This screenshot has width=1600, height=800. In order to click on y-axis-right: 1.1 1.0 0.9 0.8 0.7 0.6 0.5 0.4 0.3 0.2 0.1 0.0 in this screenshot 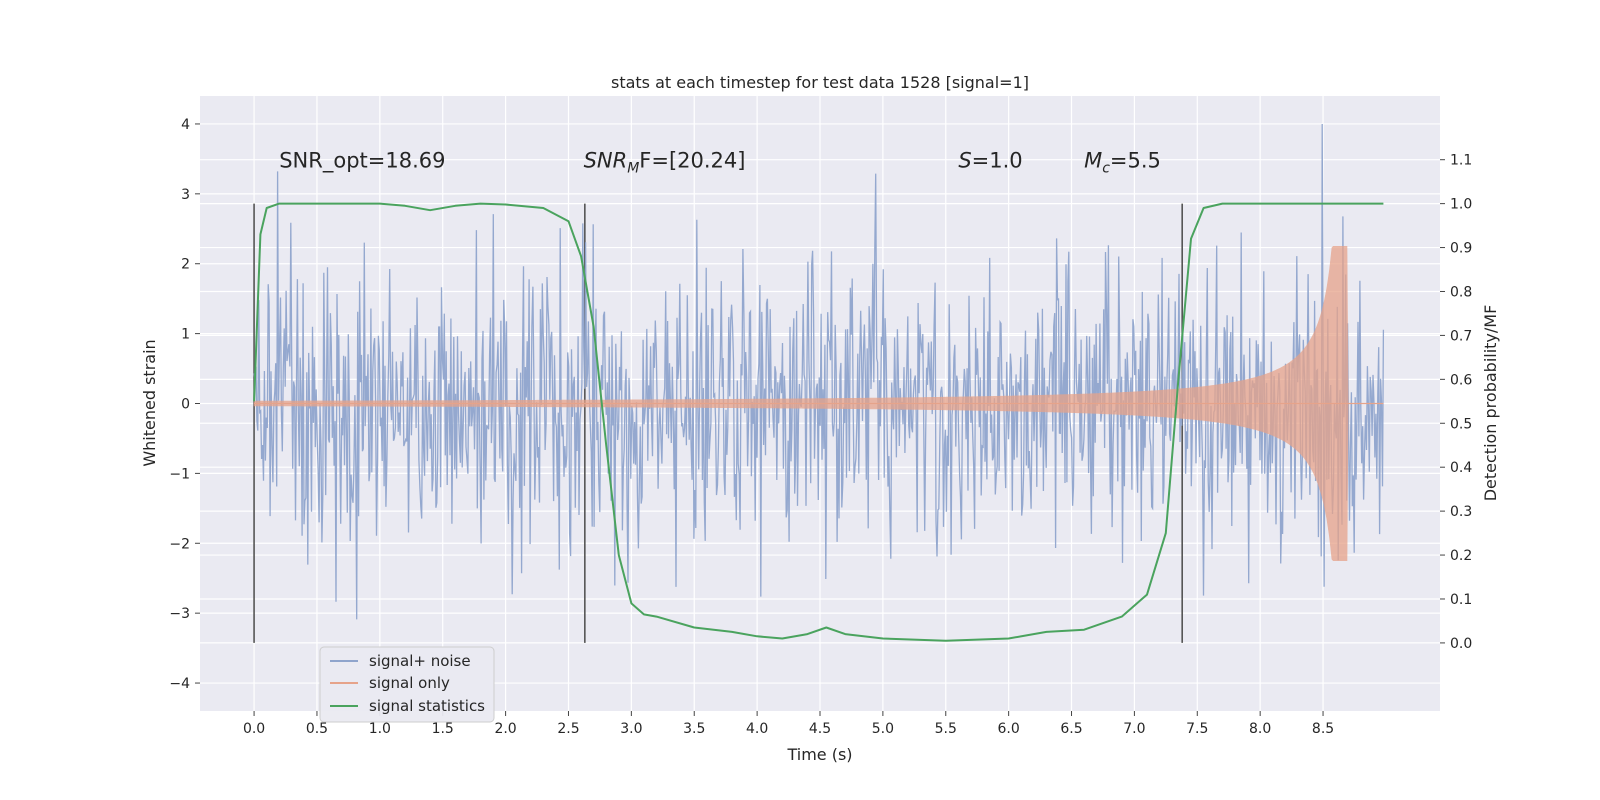, I will do `click(1456, 402)`.